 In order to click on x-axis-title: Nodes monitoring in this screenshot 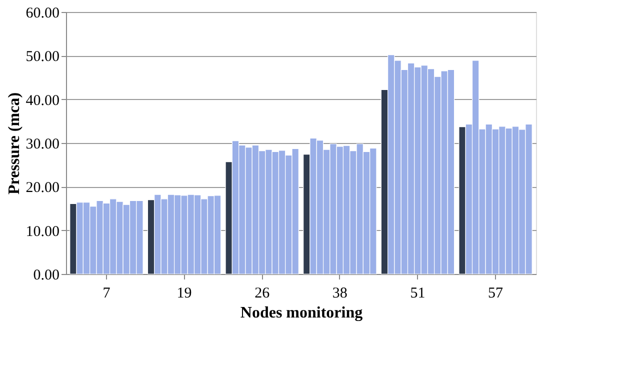, I will do `click(301, 313)`.